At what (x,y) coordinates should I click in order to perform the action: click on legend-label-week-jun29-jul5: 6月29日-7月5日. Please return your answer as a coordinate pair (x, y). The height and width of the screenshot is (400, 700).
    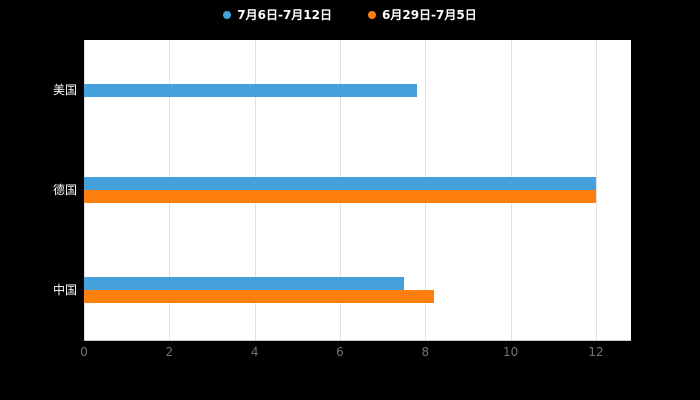
    Looking at the image, I should click on (429, 15).